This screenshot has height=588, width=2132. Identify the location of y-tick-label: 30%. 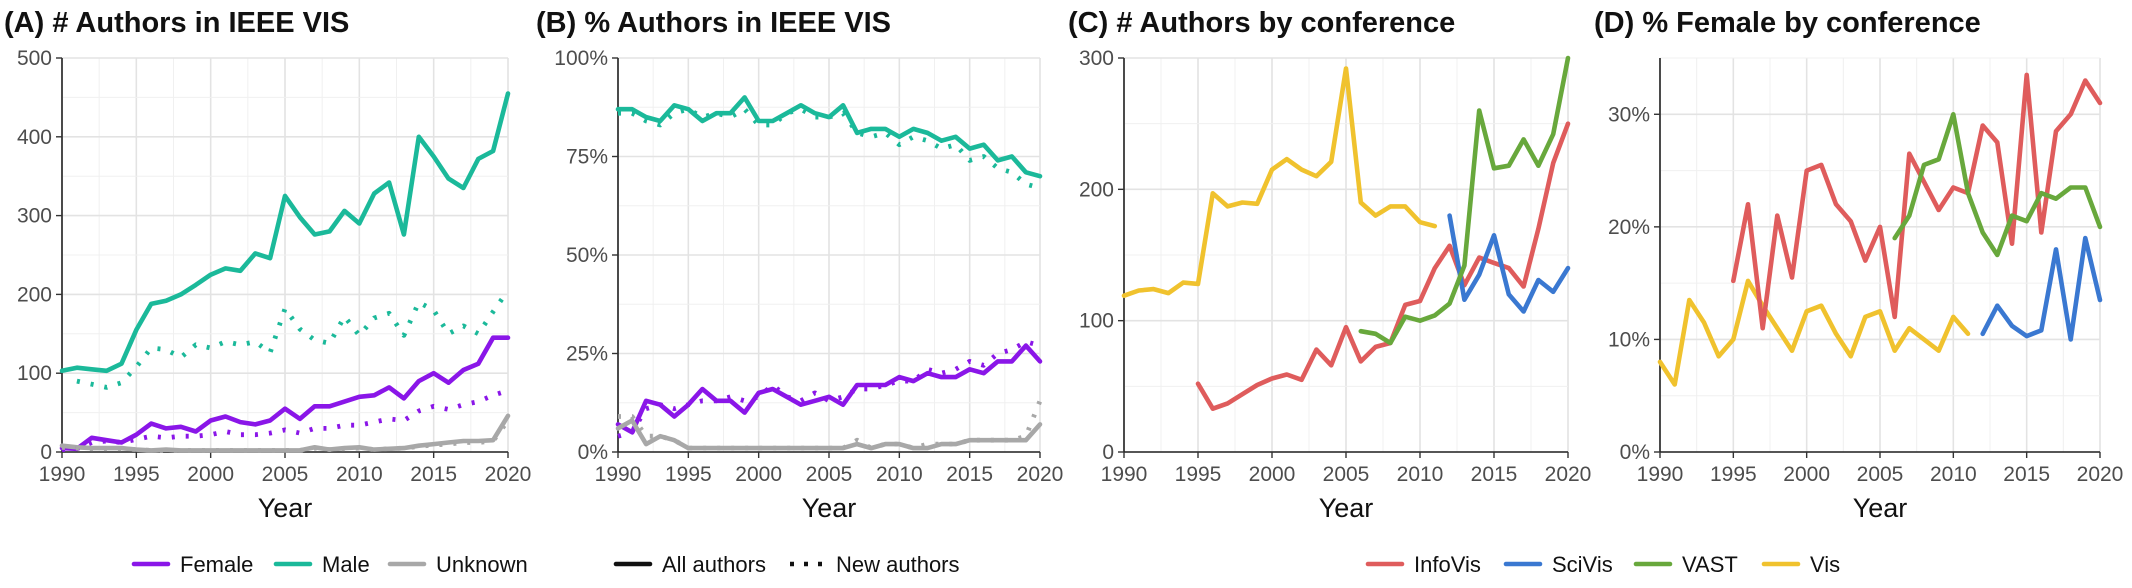
(1629, 114).